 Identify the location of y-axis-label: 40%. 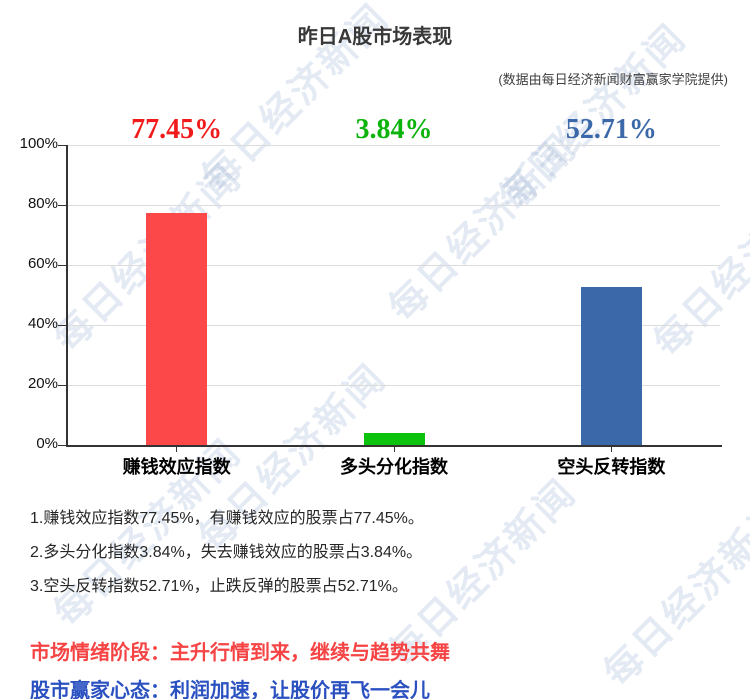
(42, 323).